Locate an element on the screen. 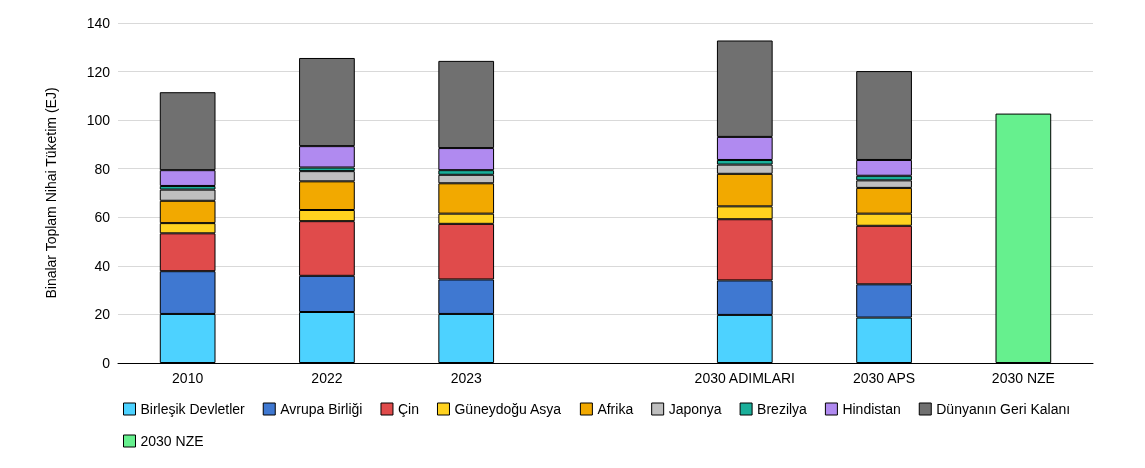 The height and width of the screenshot is (468, 1145). y-tick-label: 20 is located at coordinates (102, 314).